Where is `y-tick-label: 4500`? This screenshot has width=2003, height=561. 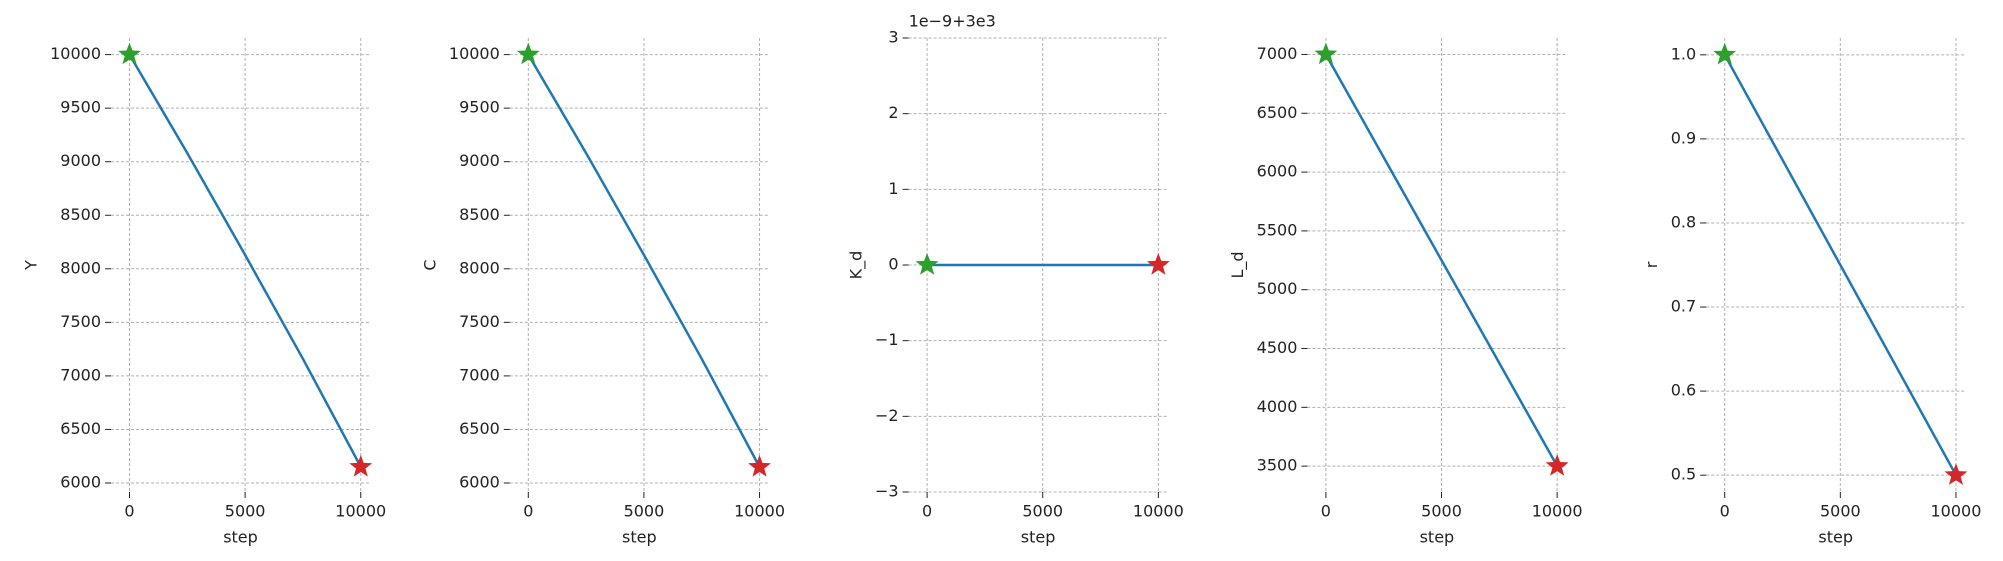 y-tick-label: 4500 is located at coordinates (1277, 347).